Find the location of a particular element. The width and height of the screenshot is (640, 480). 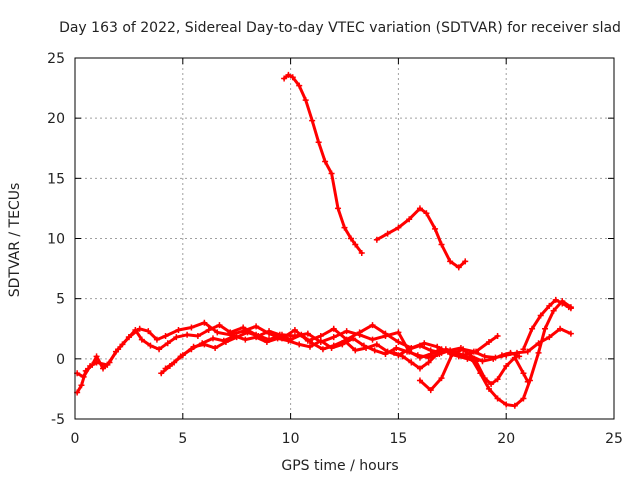

x-tick-label: 0 is located at coordinates (75, 439).